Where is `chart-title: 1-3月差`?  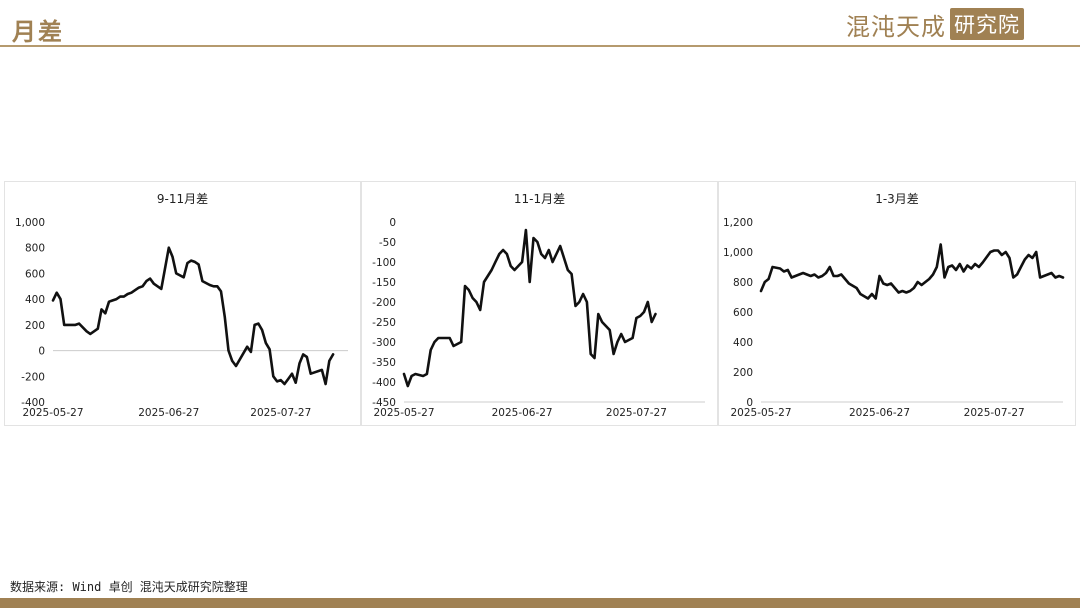
chart-title: 1-3月差 is located at coordinates (897, 199).